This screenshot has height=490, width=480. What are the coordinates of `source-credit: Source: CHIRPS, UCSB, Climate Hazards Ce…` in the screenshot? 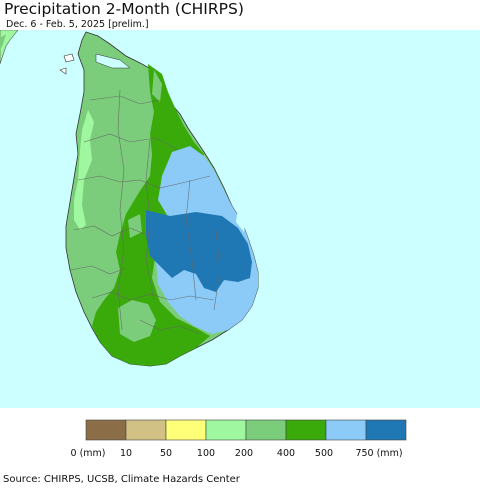 It's located at (121, 479).